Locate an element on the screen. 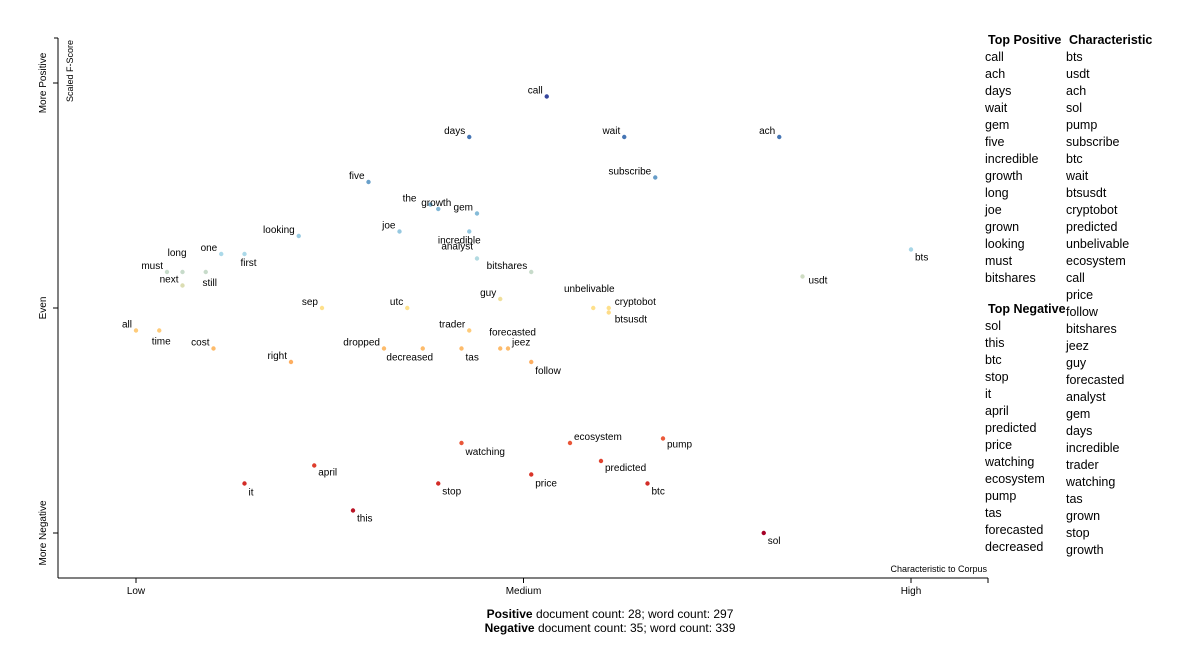 This screenshot has width=1200, height=650. term-point-unbelivable: unbelivable is located at coordinates (589, 297).